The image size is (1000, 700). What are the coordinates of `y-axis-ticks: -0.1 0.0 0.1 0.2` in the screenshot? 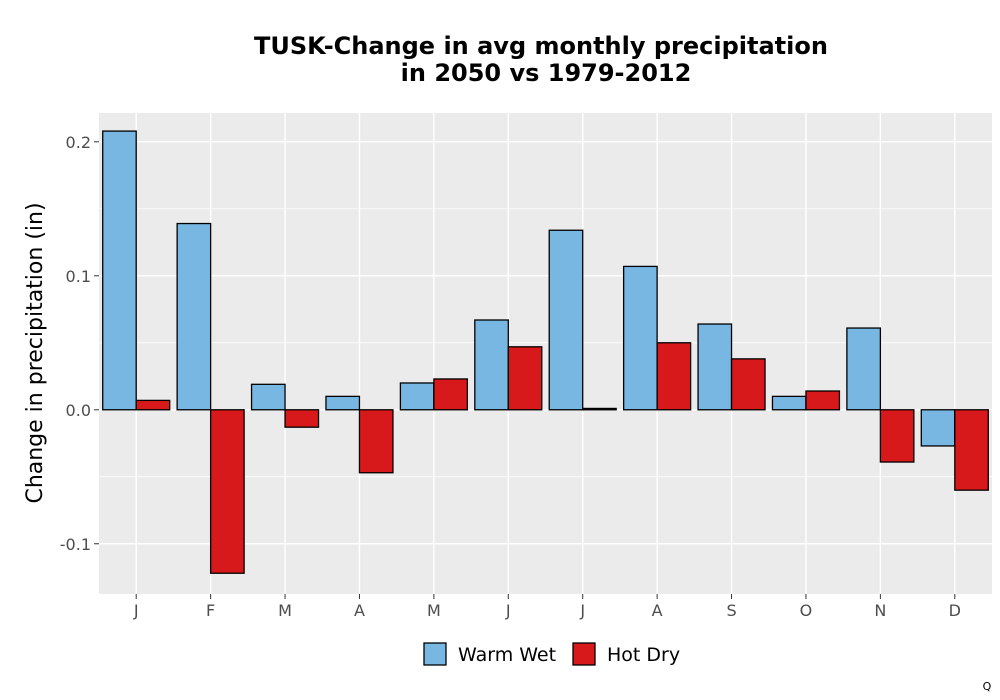 It's located at (79, 343).